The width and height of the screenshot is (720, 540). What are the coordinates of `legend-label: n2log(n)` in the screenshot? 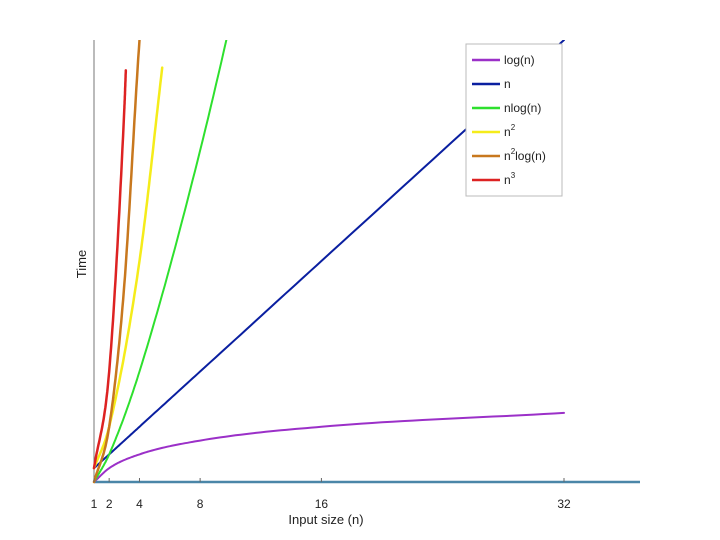 It's located at (525, 155).